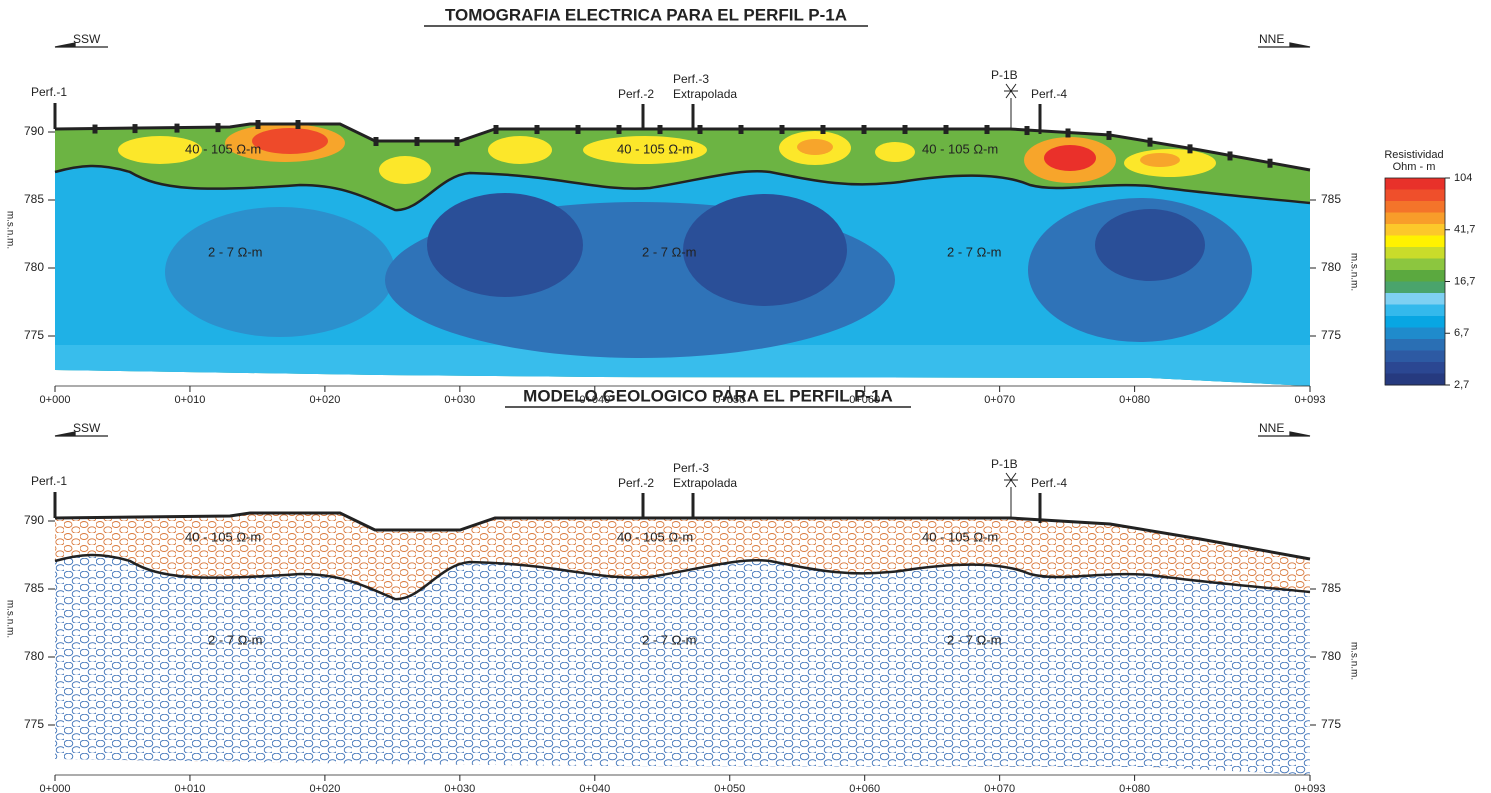 Image resolution: width=1491 pixels, height=793 pixels. What do you see at coordinates (1271, 39) in the screenshot?
I see `direction-label: NNE` at bounding box center [1271, 39].